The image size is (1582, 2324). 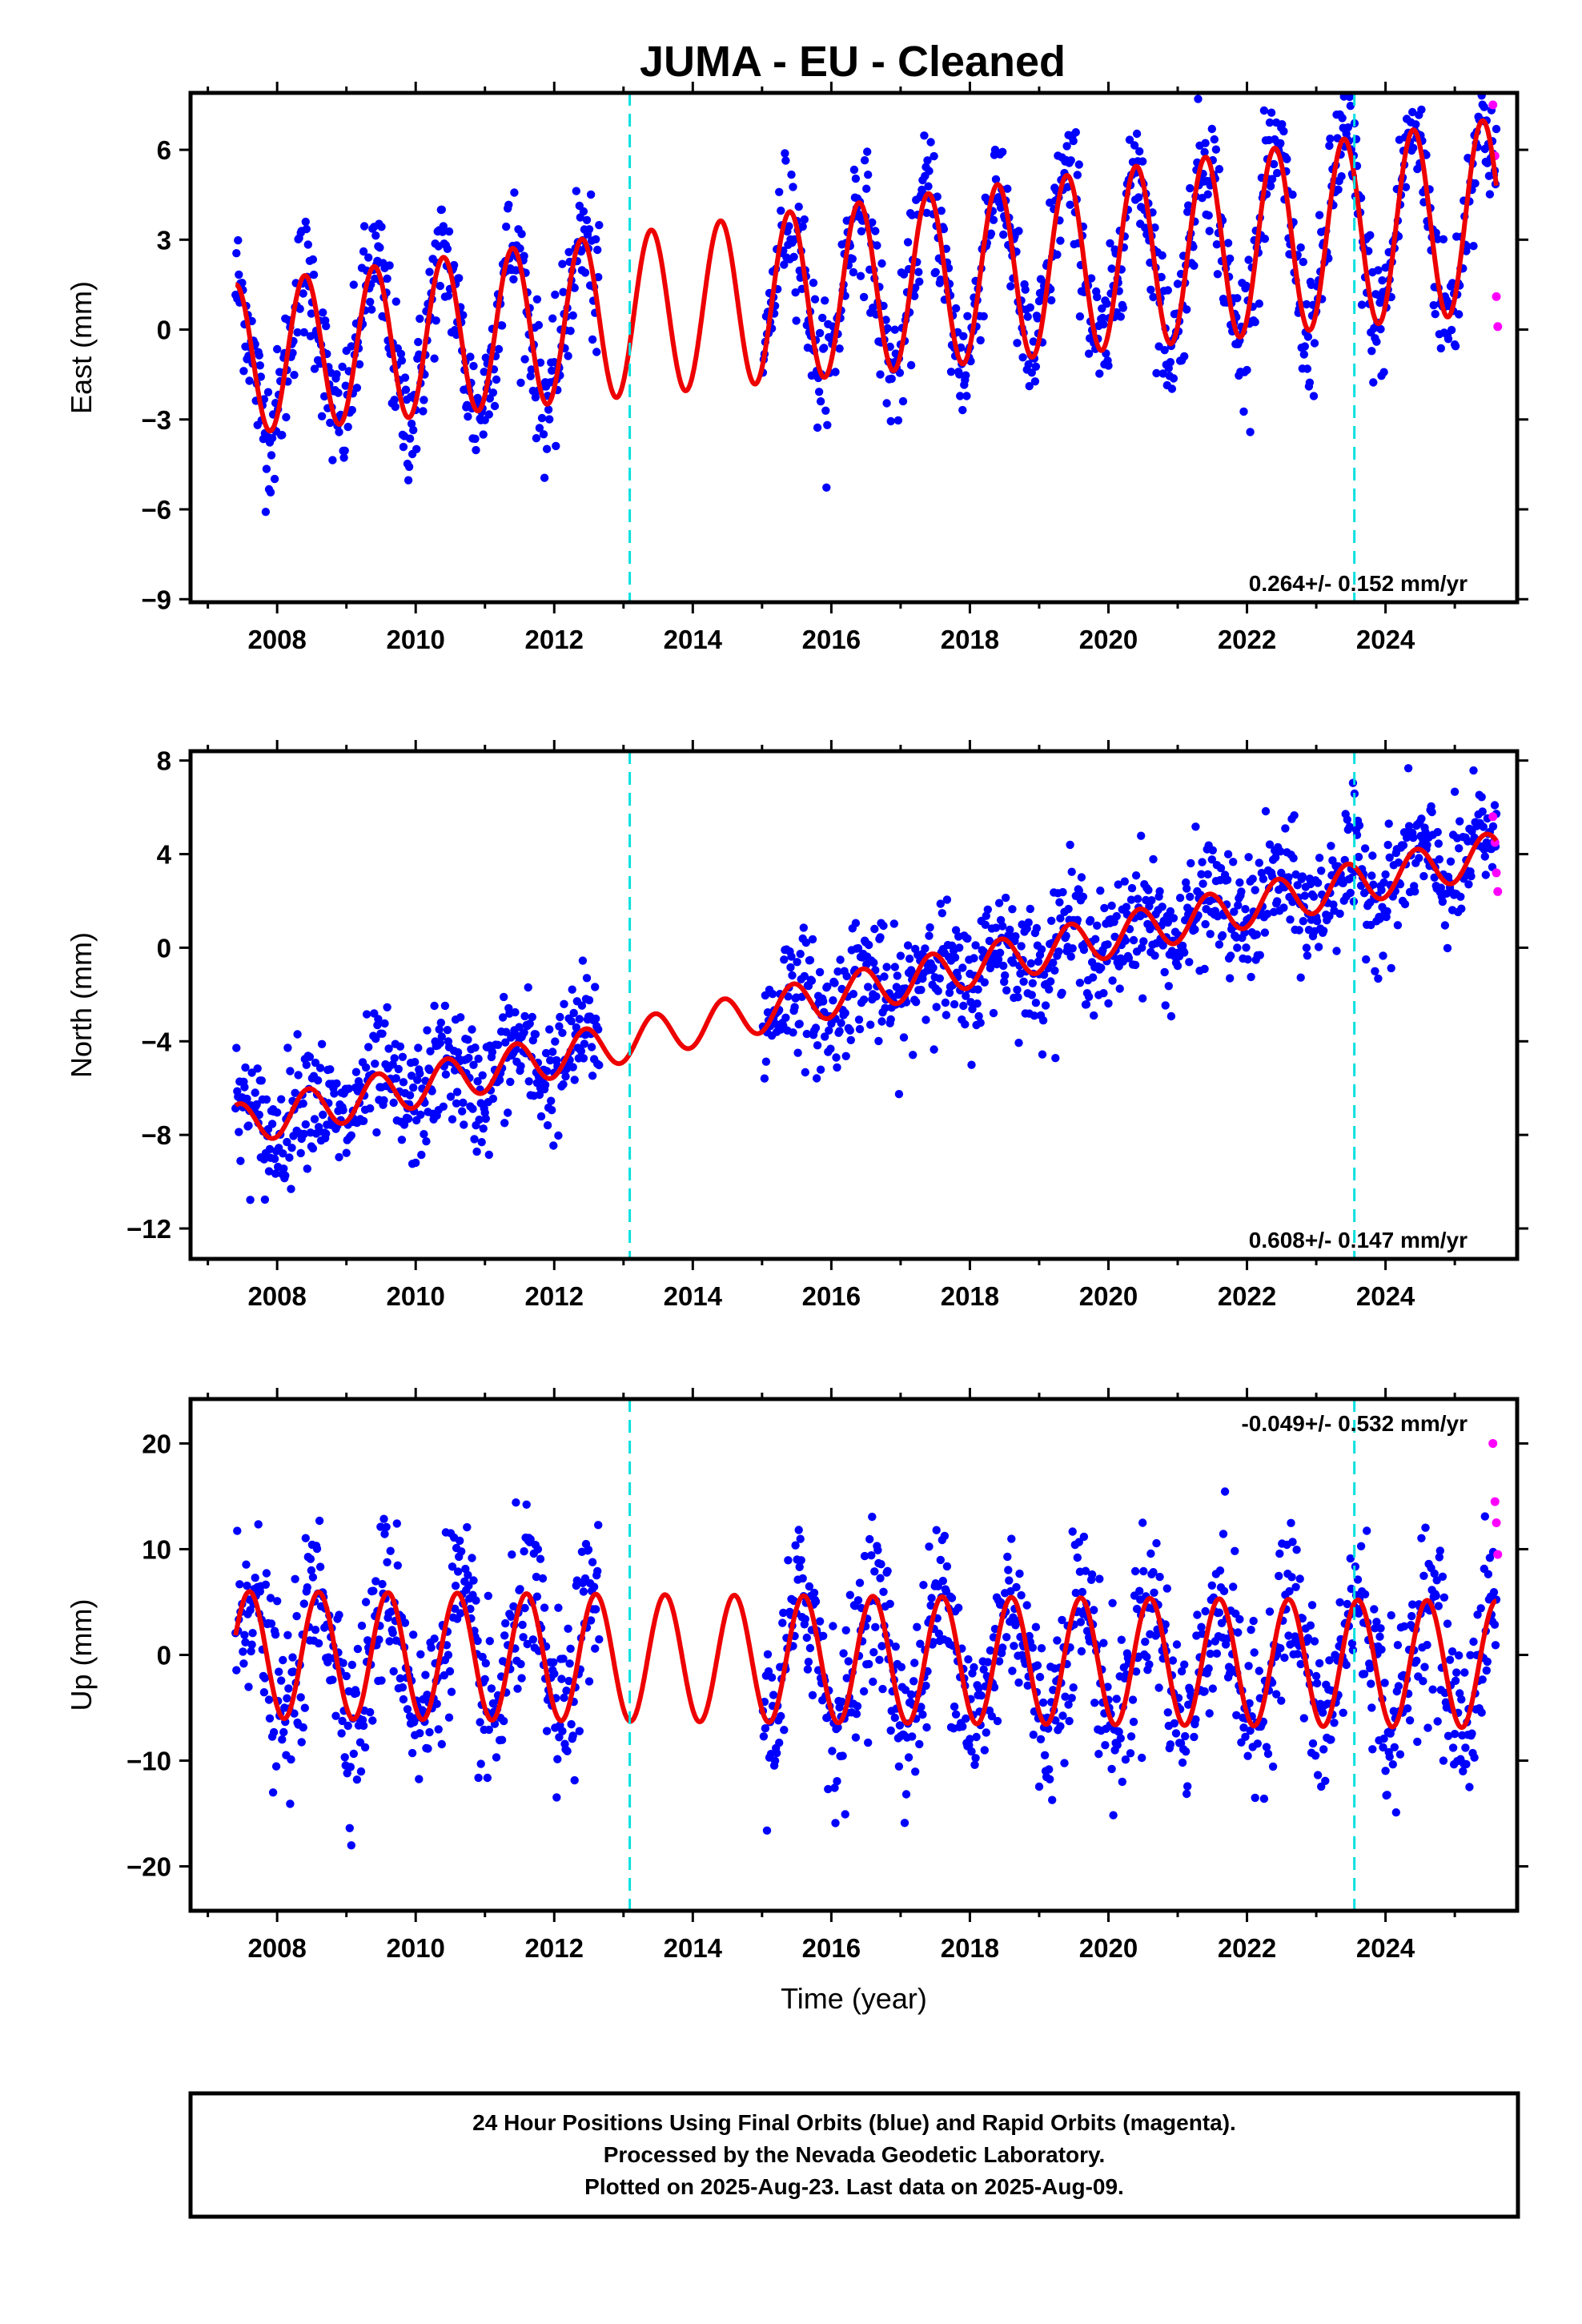 I want to click on up-rapid-orbit-point, so click(x=1498, y=1554).